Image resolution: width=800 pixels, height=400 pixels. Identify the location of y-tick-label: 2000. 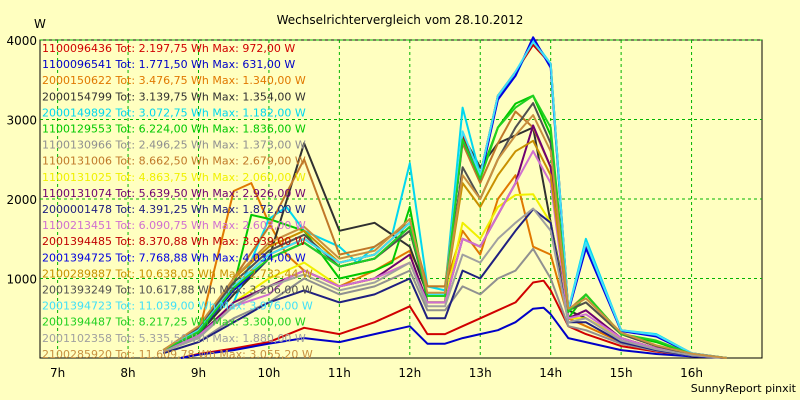
(21, 200).